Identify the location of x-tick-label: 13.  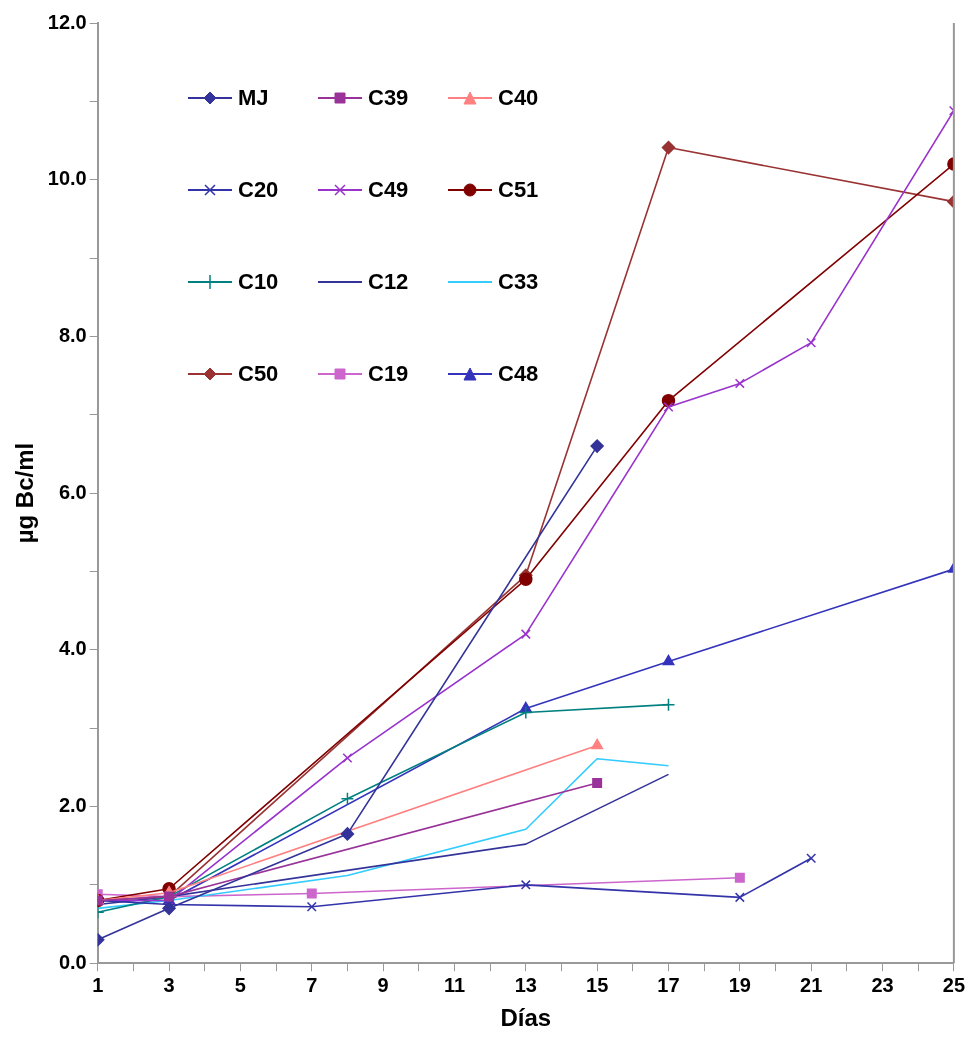
(525, 984).